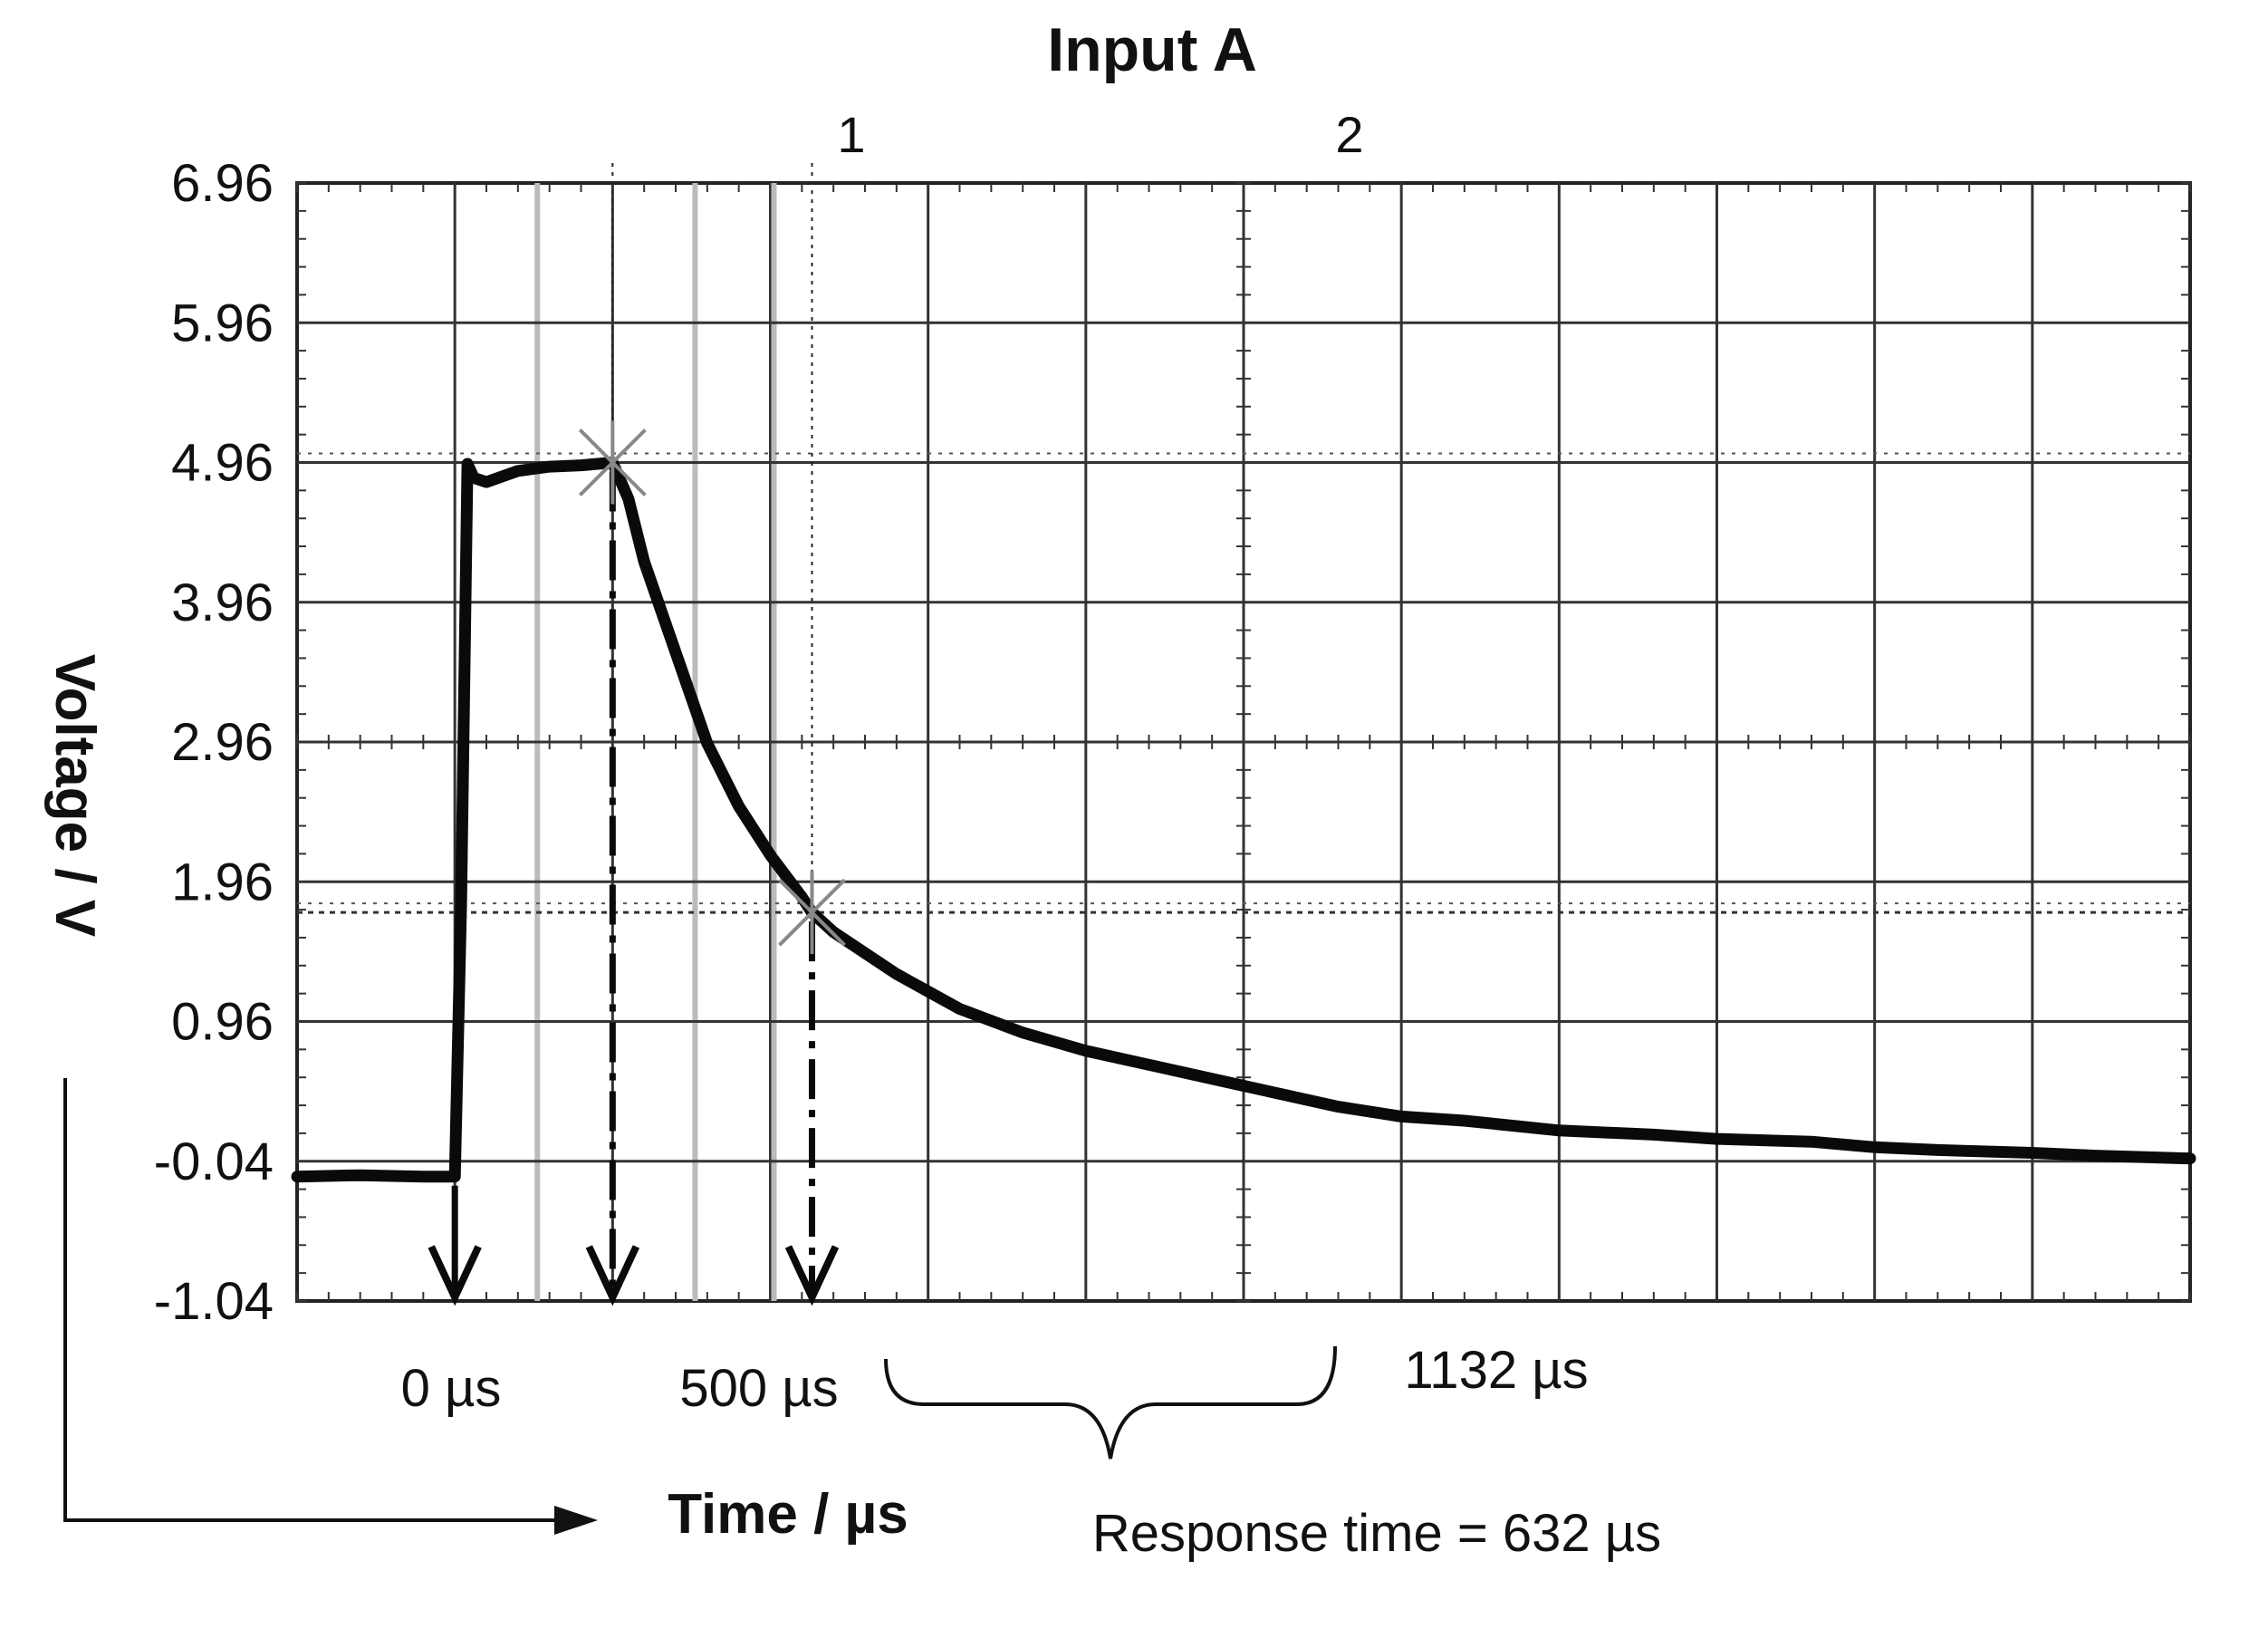 The height and width of the screenshot is (1638, 2268). What do you see at coordinates (576, 1521) in the screenshot?
I see `time-axis-arrow-head` at bounding box center [576, 1521].